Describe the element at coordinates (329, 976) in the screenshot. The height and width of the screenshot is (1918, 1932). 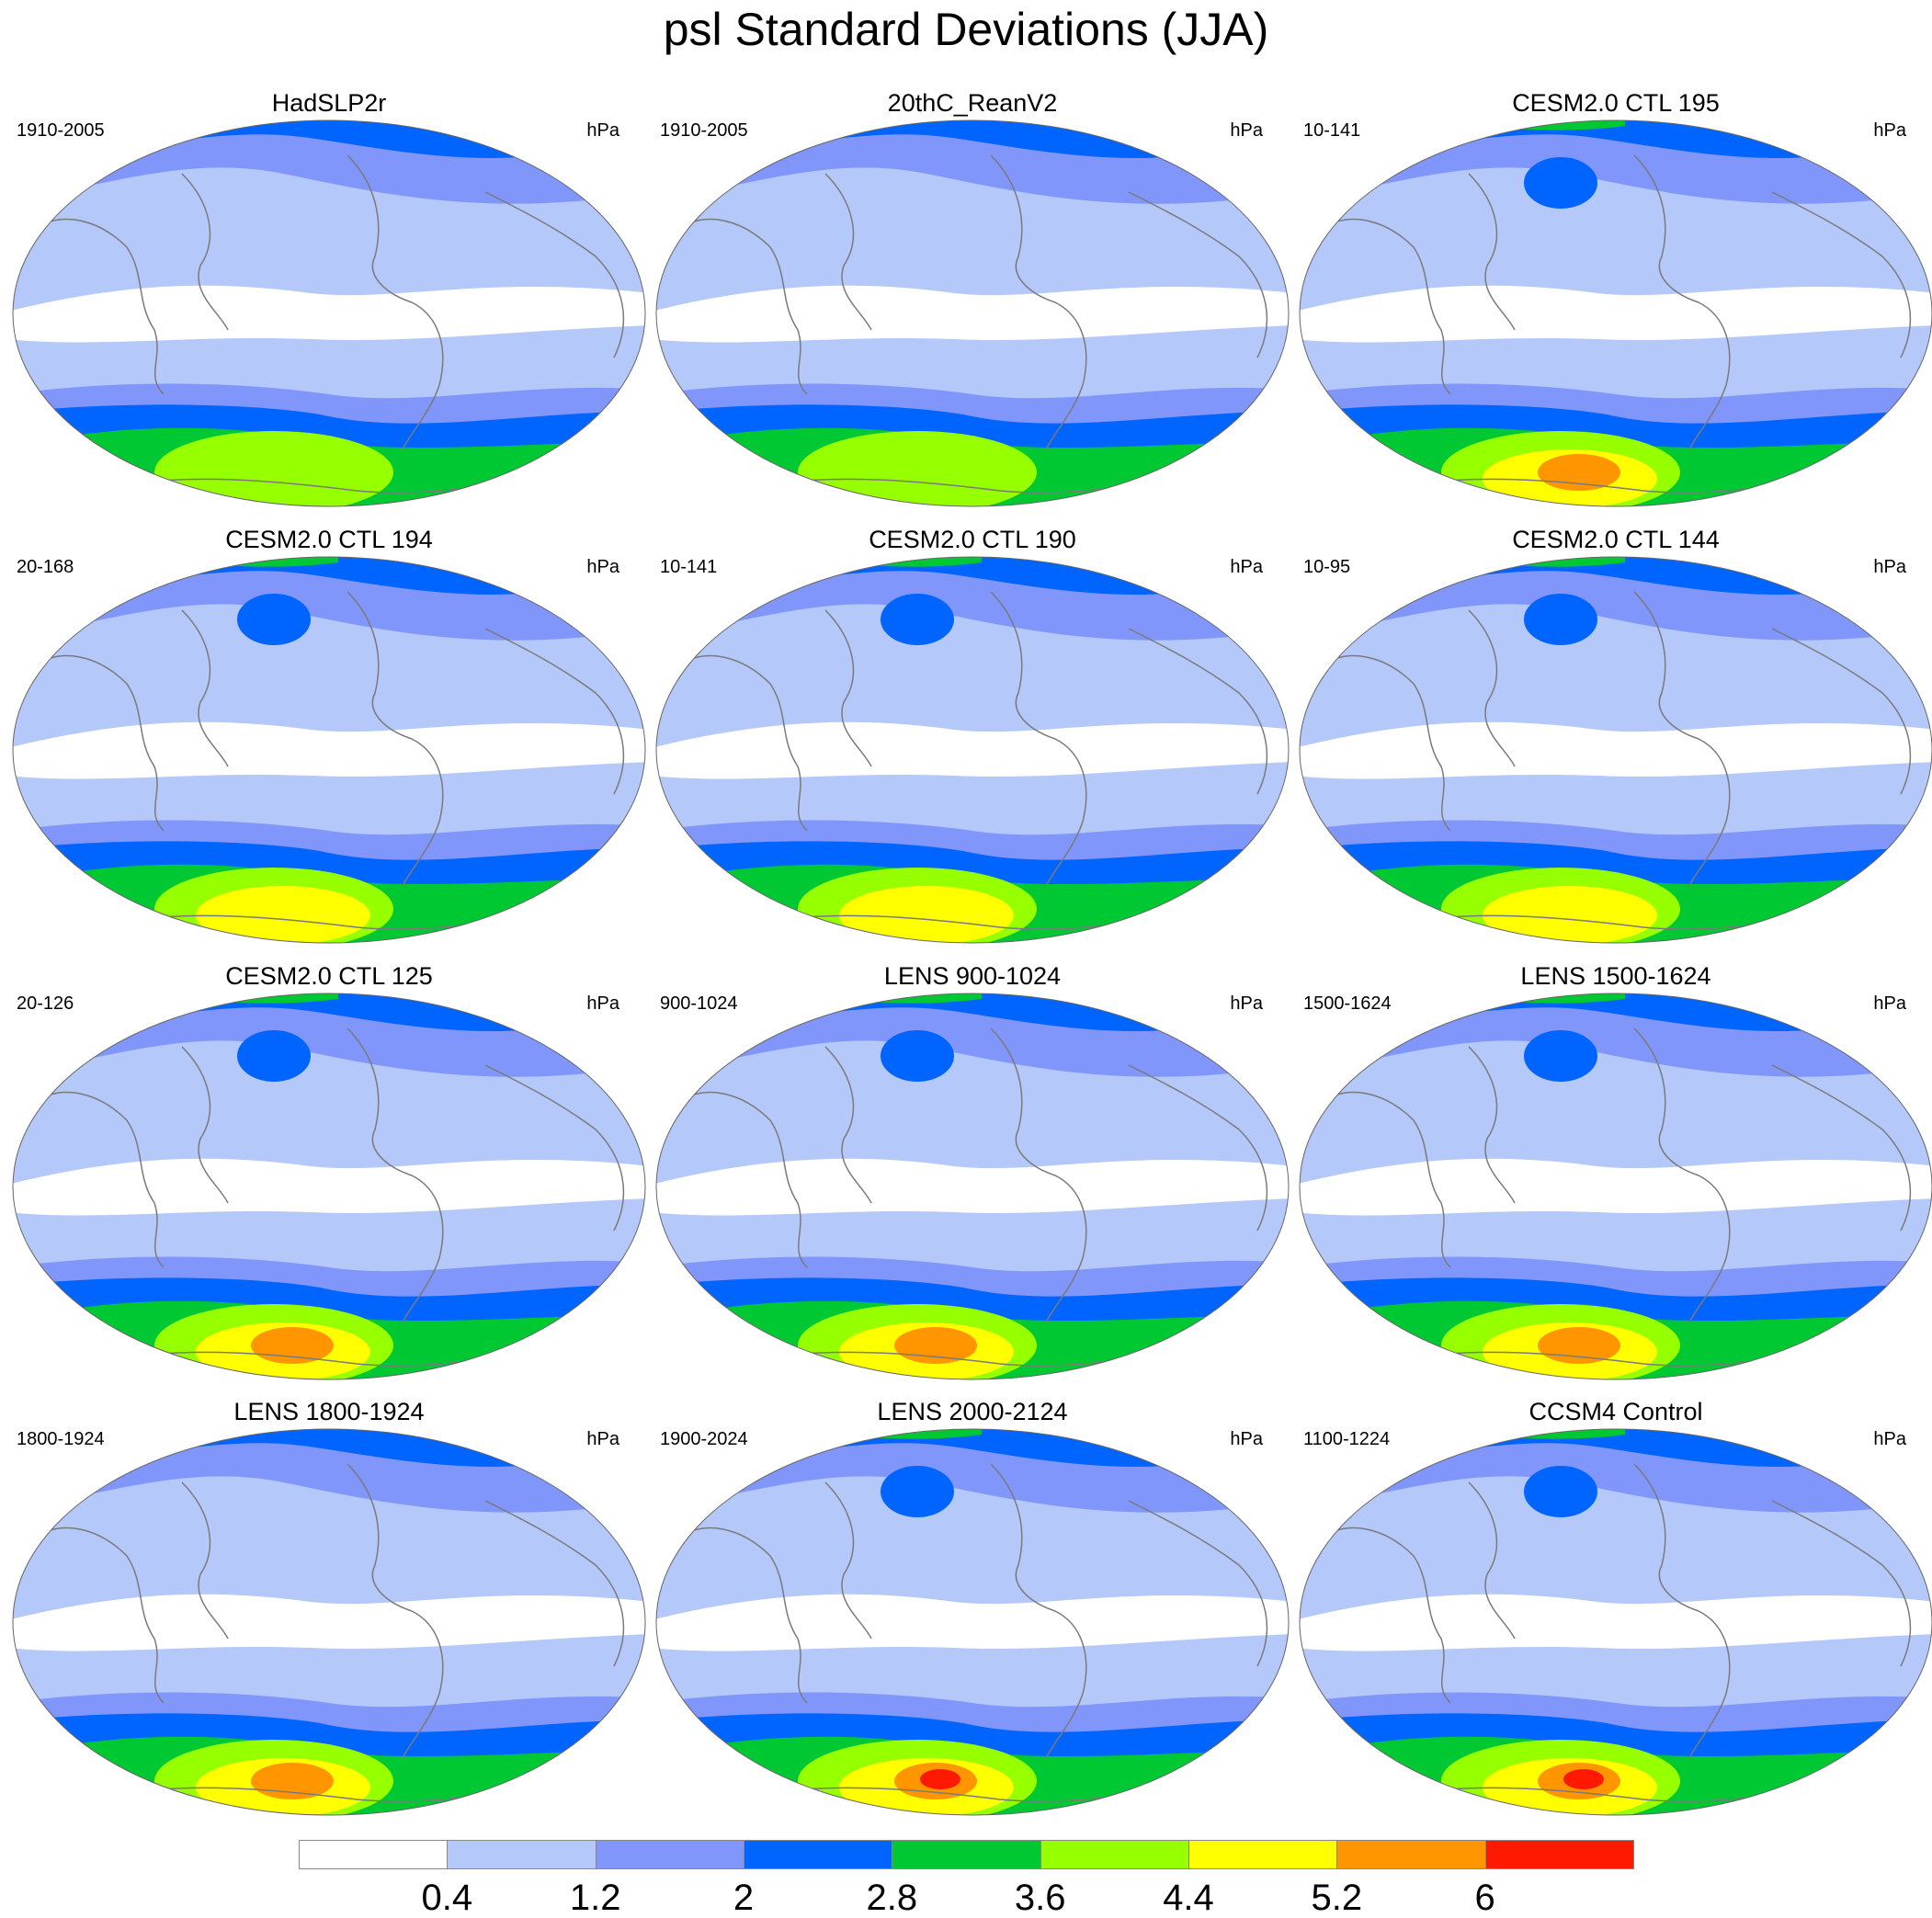
I see `panel-title: CESM2.0 CTL 125` at that location.